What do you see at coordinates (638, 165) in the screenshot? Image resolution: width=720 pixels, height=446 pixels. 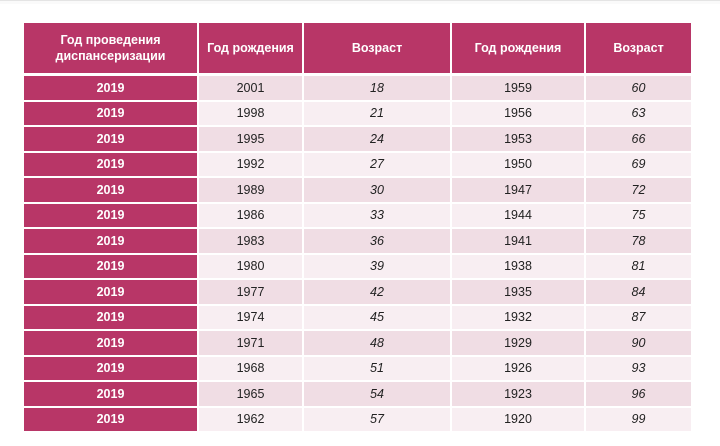 I see `age-cell: 69` at bounding box center [638, 165].